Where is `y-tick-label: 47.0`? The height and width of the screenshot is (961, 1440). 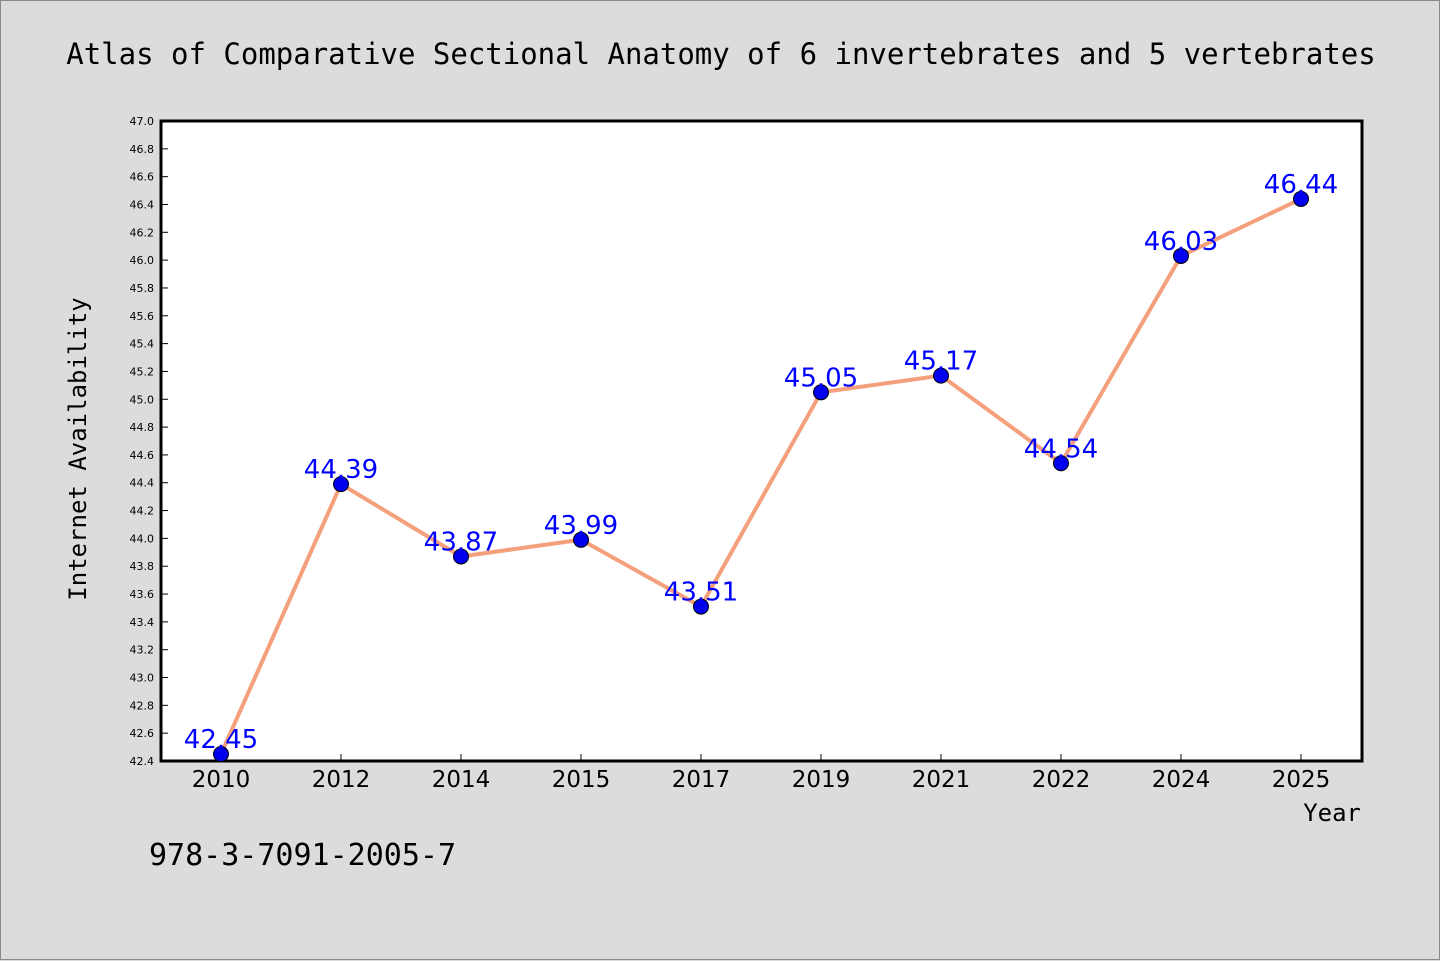
y-tick-label: 47.0 is located at coordinates (142, 121).